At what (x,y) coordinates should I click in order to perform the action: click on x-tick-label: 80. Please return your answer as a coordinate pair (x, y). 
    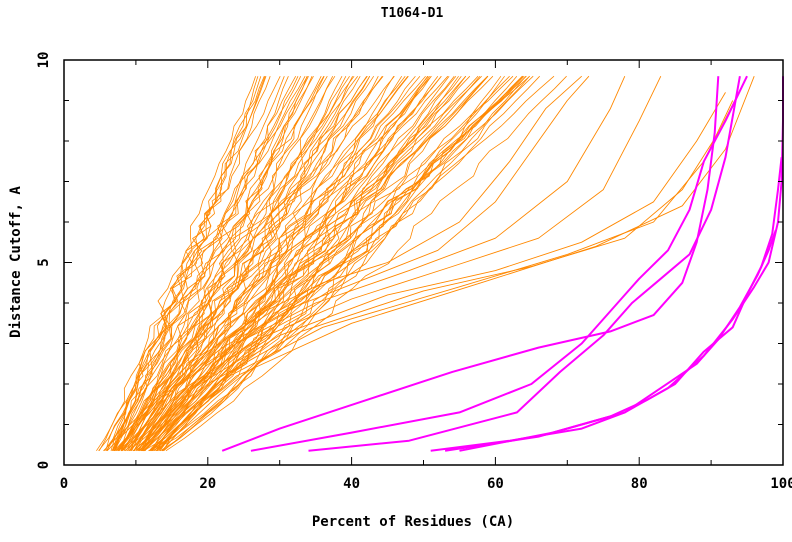
    Looking at the image, I should click on (639, 484).